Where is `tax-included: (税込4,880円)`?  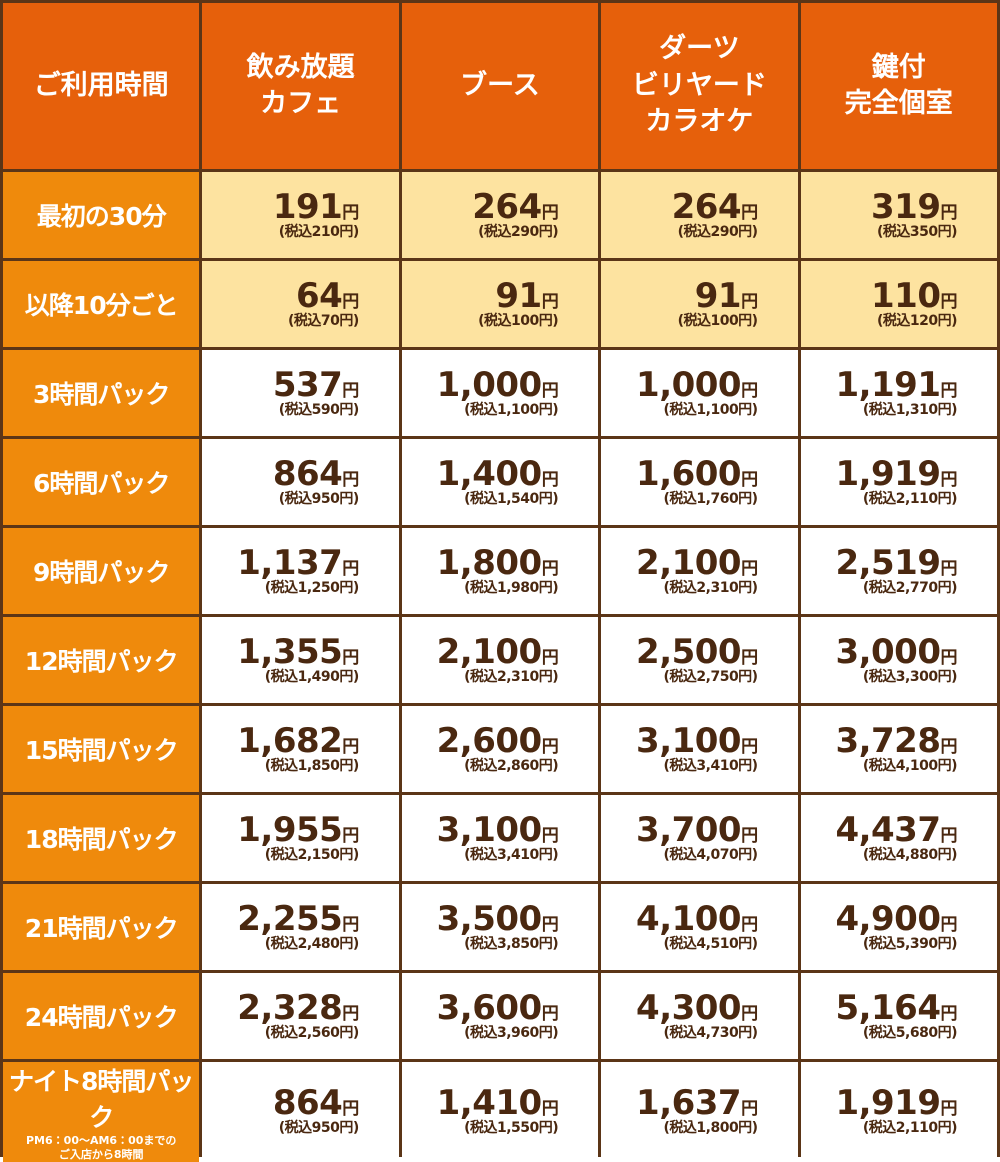 tax-included: (税込4,880円) is located at coordinates (910, 854).